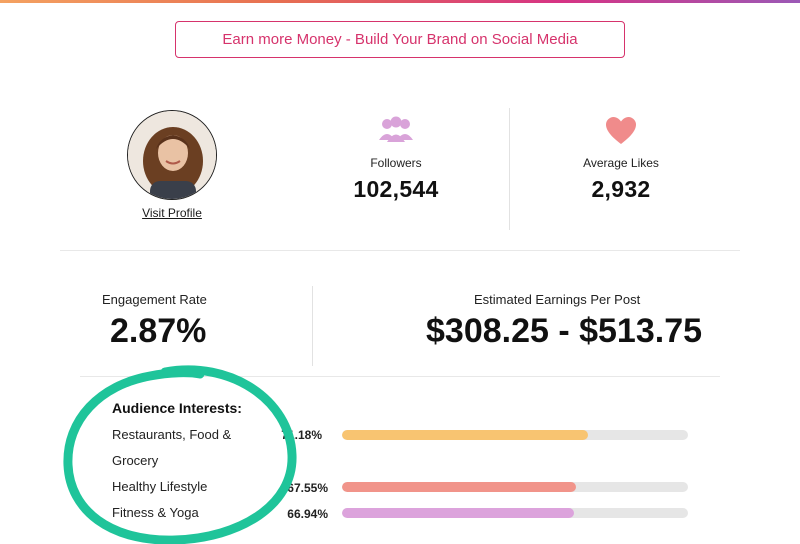  I want to click on followers-value: 102,544, so click(396, 189).